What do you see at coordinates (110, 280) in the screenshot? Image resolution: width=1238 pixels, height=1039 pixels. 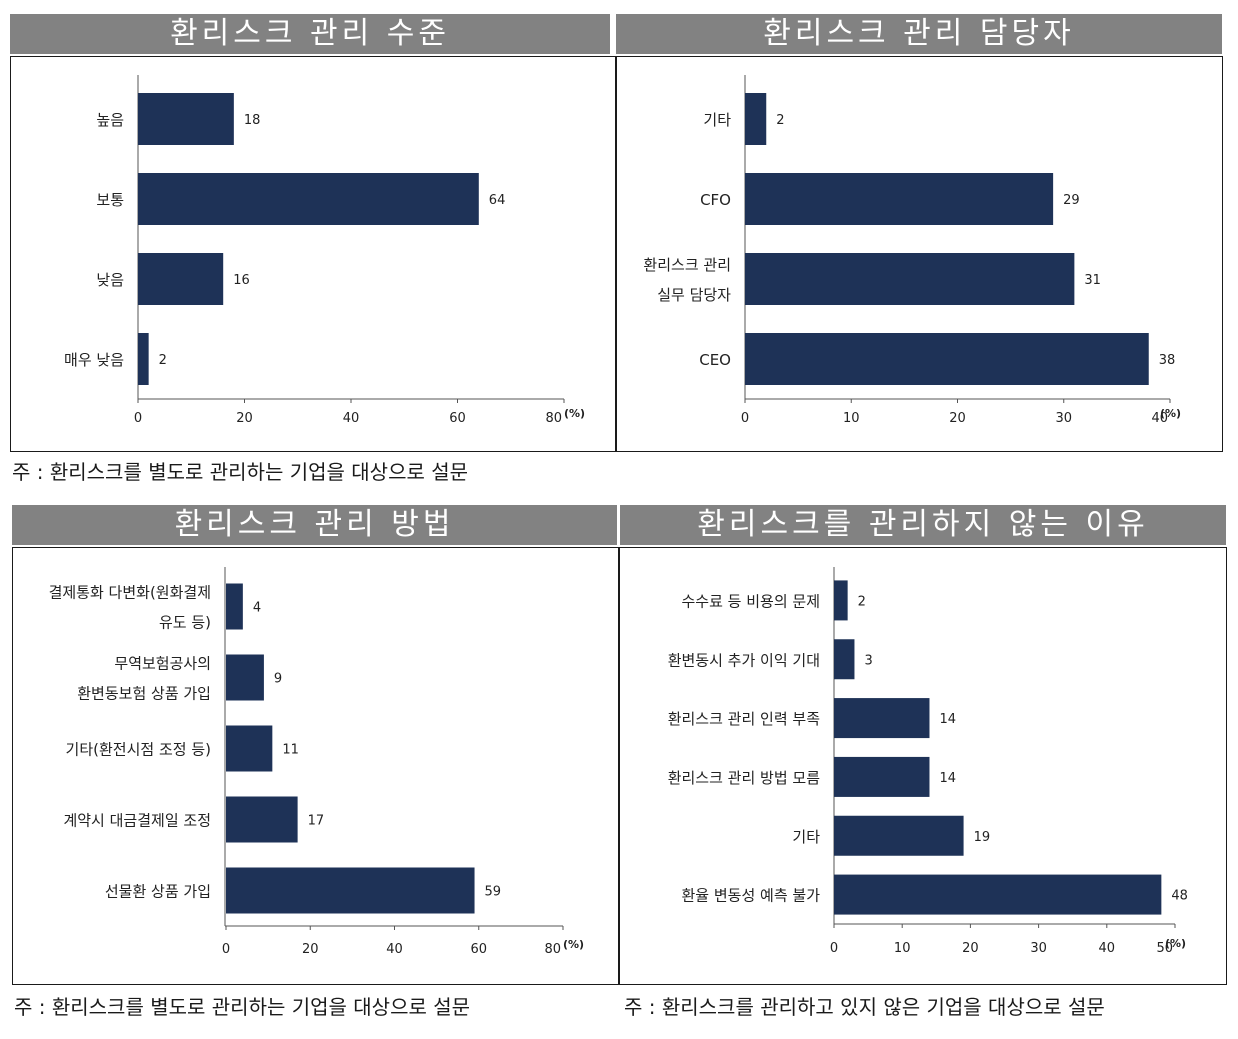 I see `category-label: 낮음` at bounding box center [110, 280].